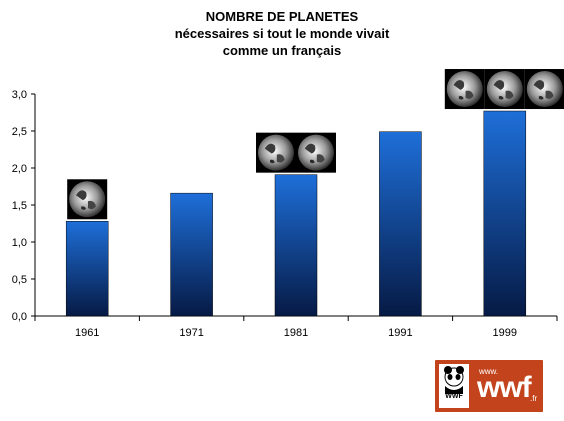 The height and width of the screenshot is (421, 564). I want to click on bar-1971, so click(191, 254).